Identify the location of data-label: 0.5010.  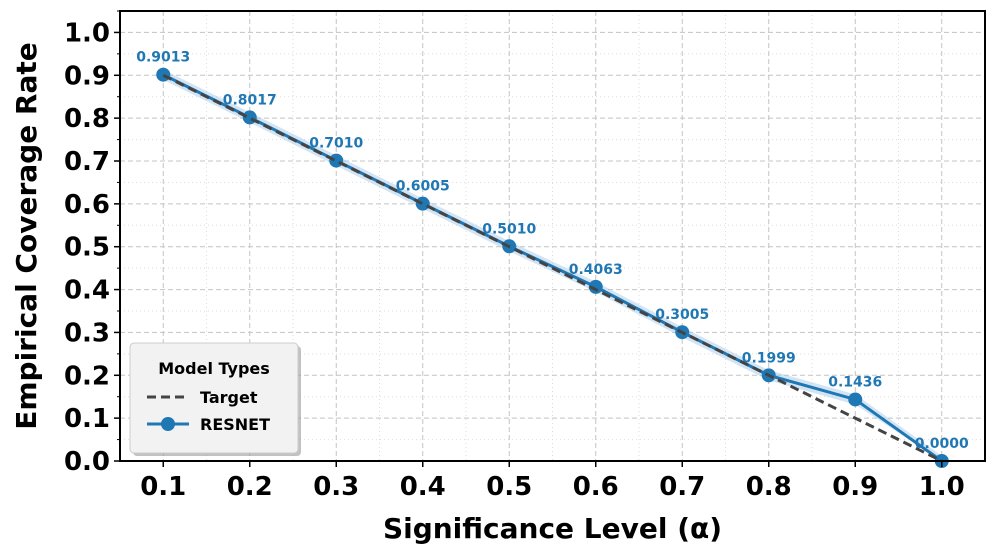
(509, 229).